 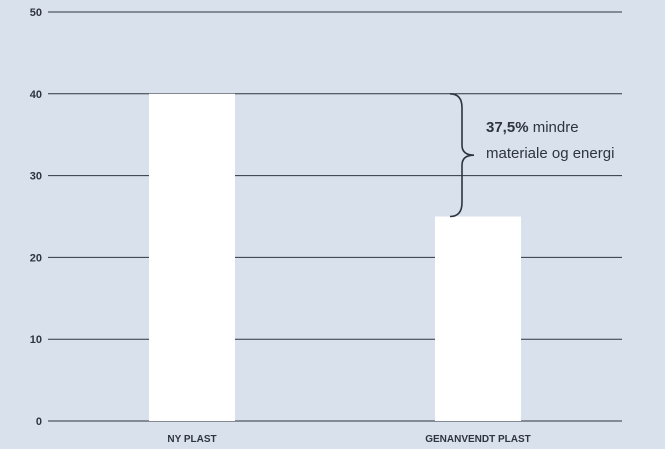 What do you see at coordinates (39, 422) in the screenshot?
I see `y-tick-label: 0` at bounding box center [39, 422].